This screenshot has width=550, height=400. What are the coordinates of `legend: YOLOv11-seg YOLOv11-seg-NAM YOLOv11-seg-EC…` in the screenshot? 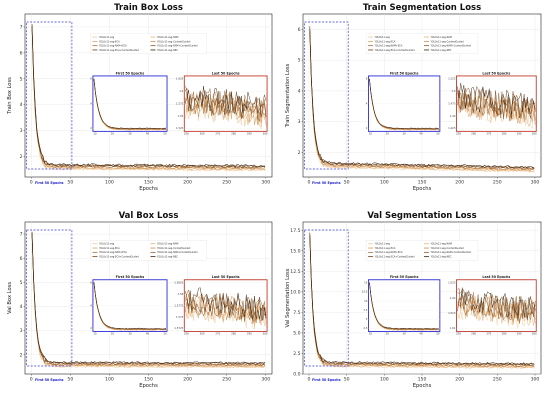 It's located at (422, 43).